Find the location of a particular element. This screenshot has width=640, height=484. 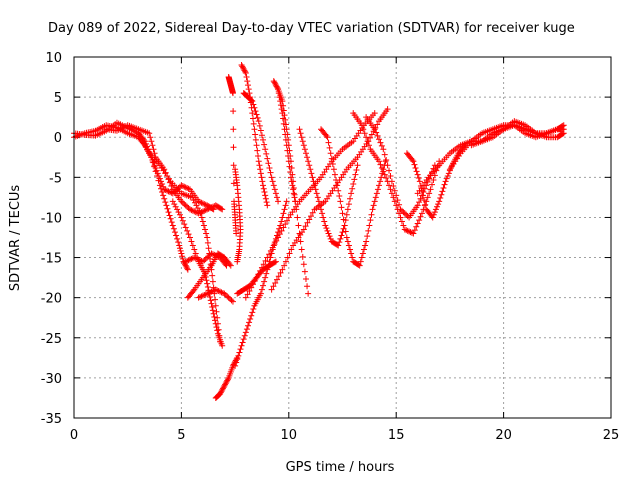

x-tick-label: 10 is located at coordinates (289, 435).